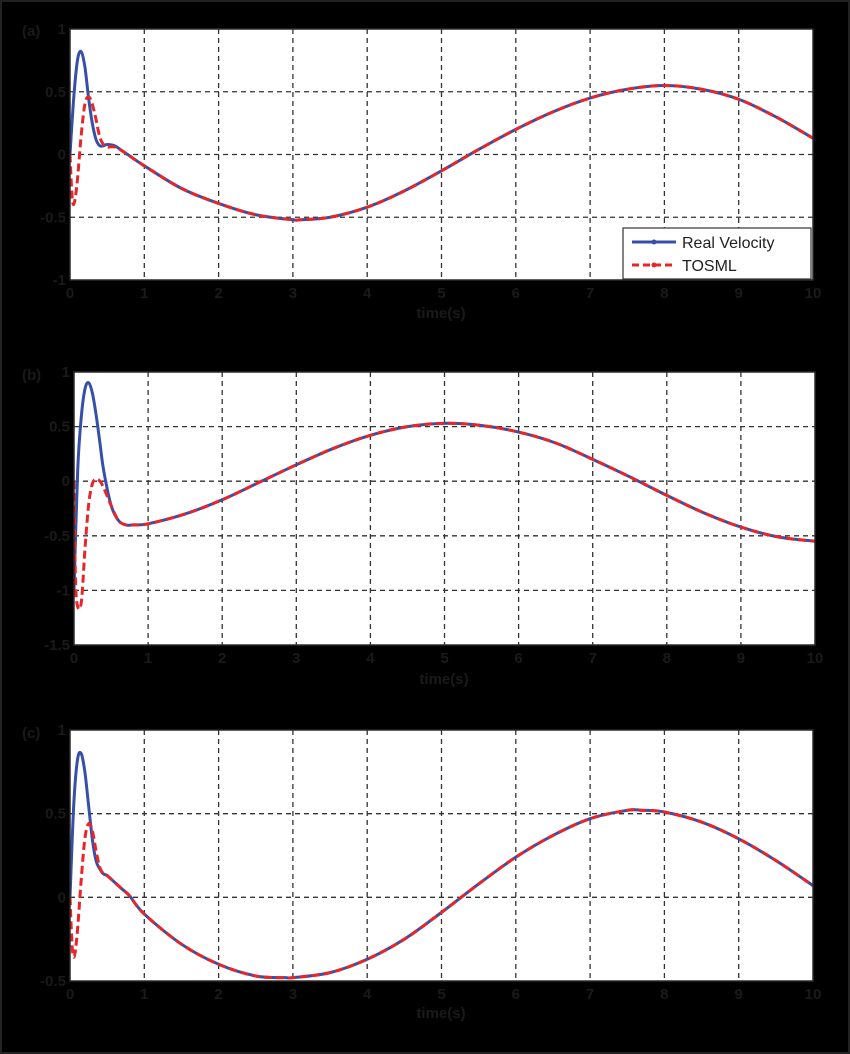 The width and height of the screenshot is (850, 1054). Describe the element at coordinates (709, 266) in the screenshot. I see `legend-tosml-label: TOSML` at that location.